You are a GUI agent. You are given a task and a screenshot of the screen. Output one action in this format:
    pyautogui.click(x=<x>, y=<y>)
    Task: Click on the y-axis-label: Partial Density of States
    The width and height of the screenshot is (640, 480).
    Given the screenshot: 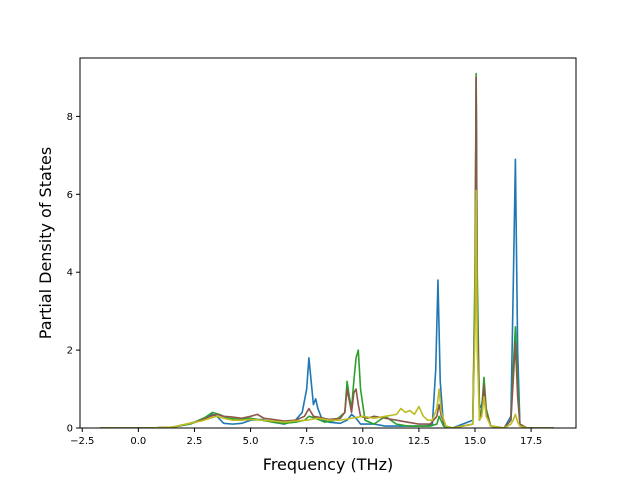 What is the action you would take?
    pyautogui.click(x=45, y=243)
    